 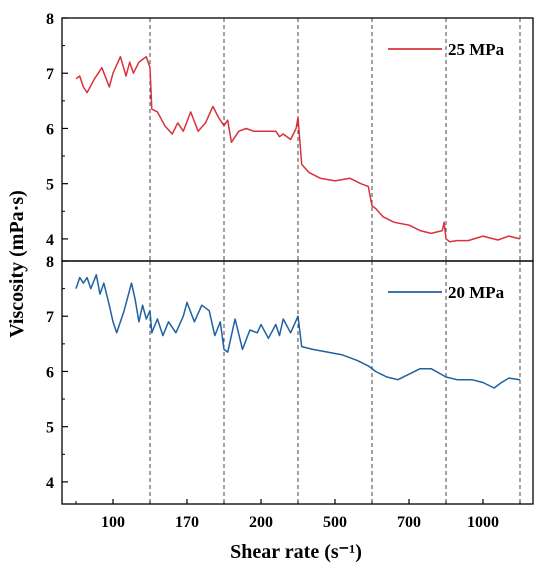 What do you see at coordinates (113, 522) in the screenshot?
I see `x-tick-label: 100` at bounding box center [113, 522].